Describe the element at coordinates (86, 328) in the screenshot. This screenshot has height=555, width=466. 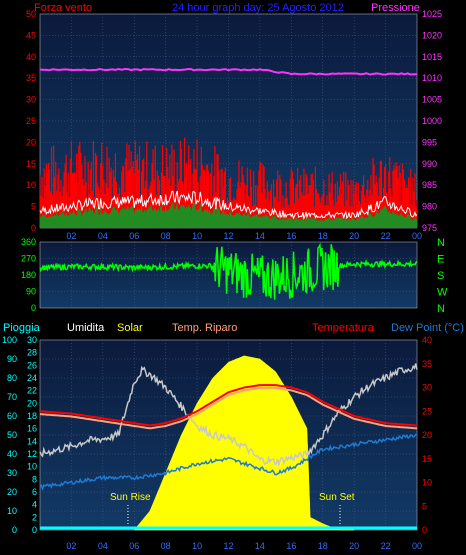
I see `legend-humidity: Umidita` at that location.